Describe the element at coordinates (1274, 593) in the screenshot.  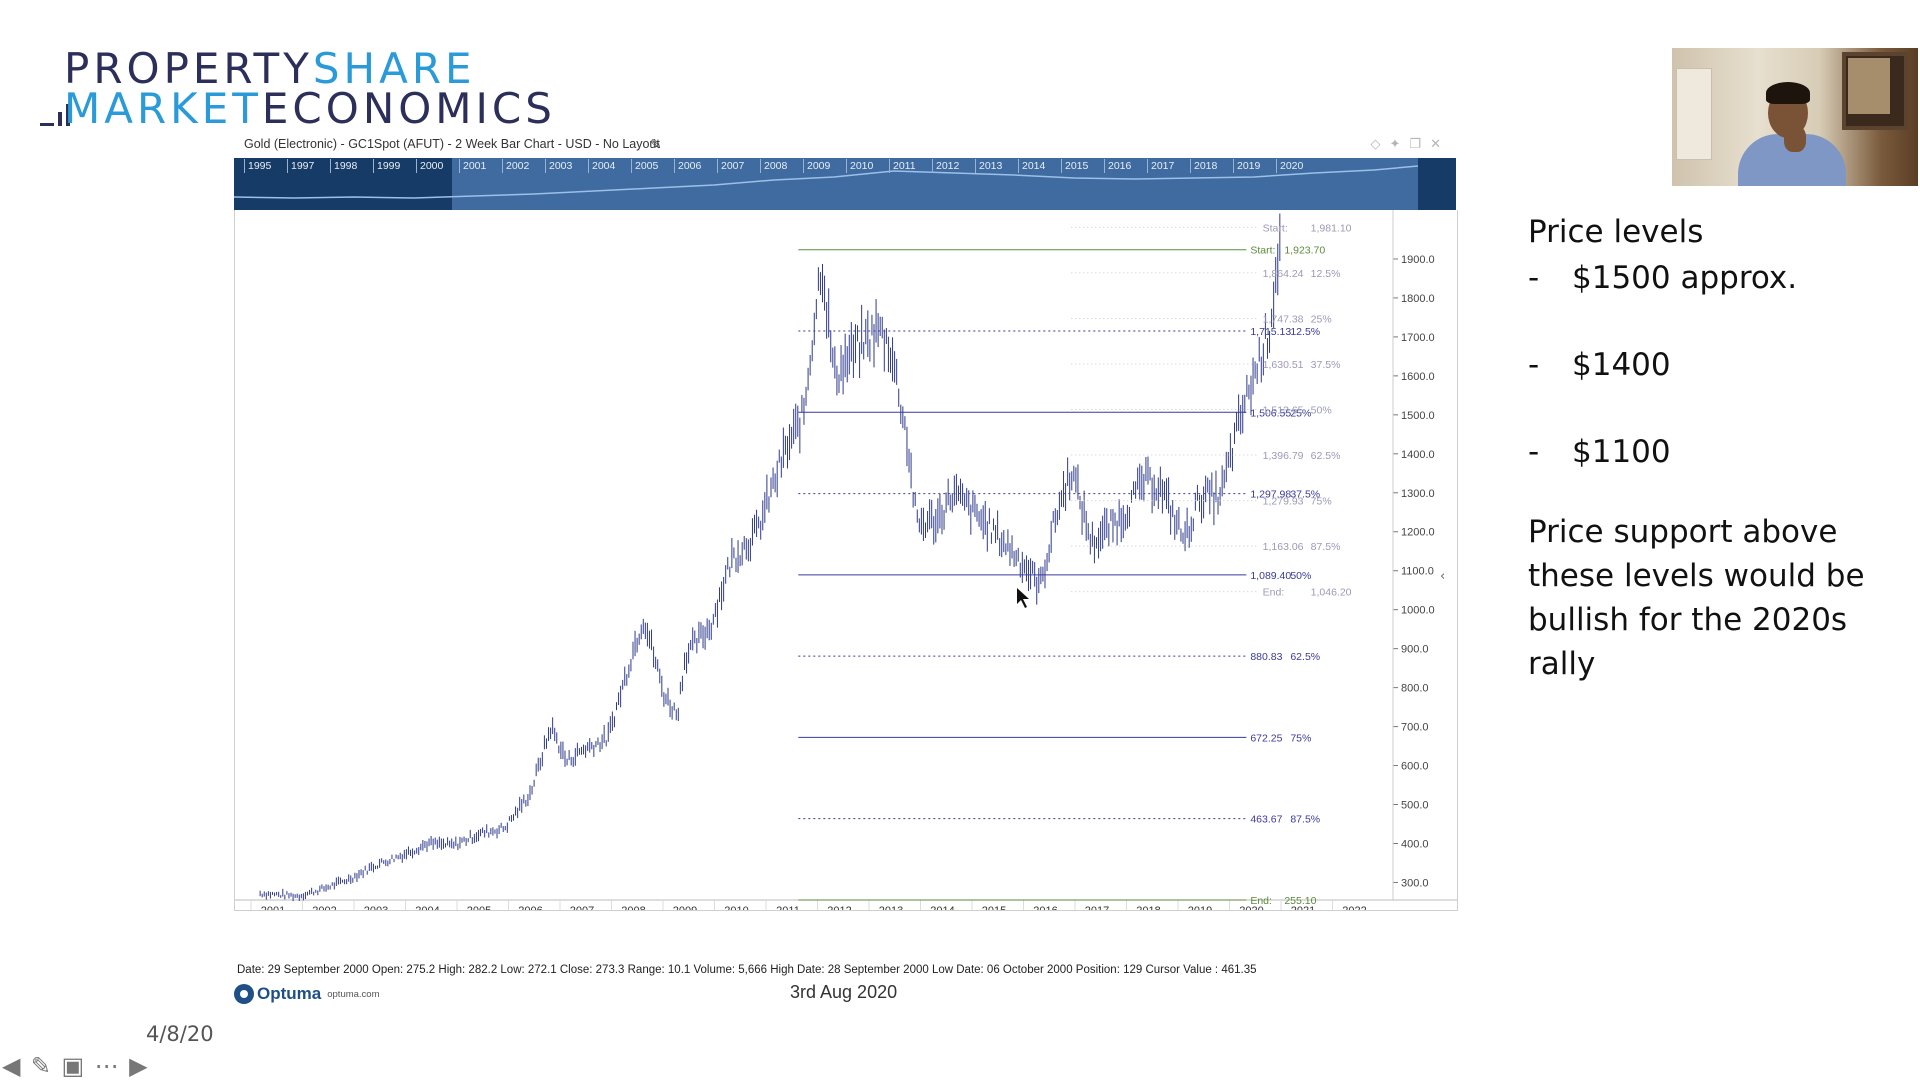
I see `fib2-level-label: End:` at that location.